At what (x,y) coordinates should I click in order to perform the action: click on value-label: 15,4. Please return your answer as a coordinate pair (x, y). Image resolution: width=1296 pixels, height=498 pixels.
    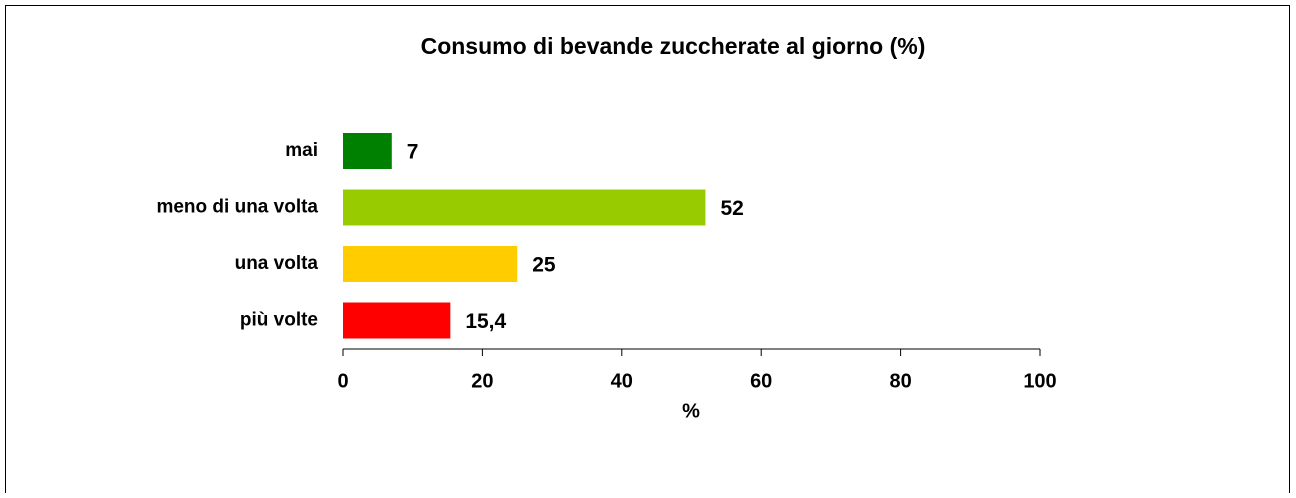
    Looking at the image, I should click on (485, 321).